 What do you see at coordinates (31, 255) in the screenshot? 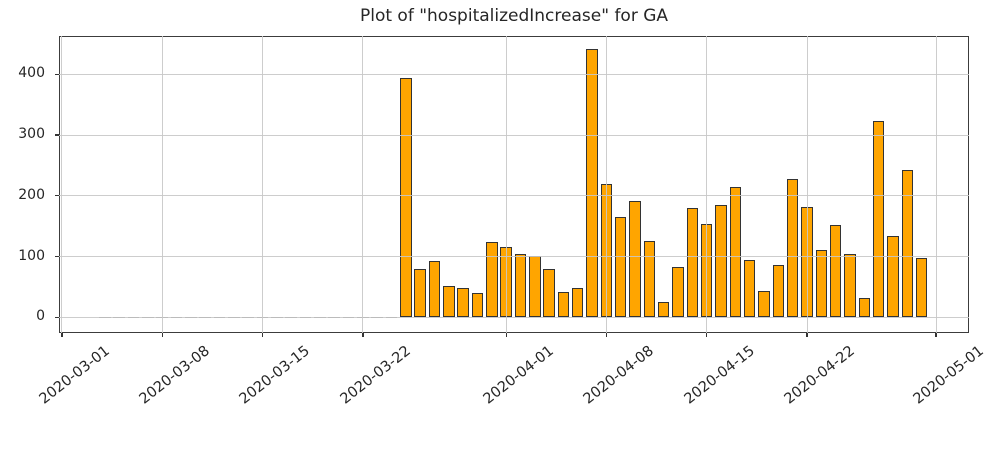
I see `y-tick-label: 100` at bounding box center [31, 255].